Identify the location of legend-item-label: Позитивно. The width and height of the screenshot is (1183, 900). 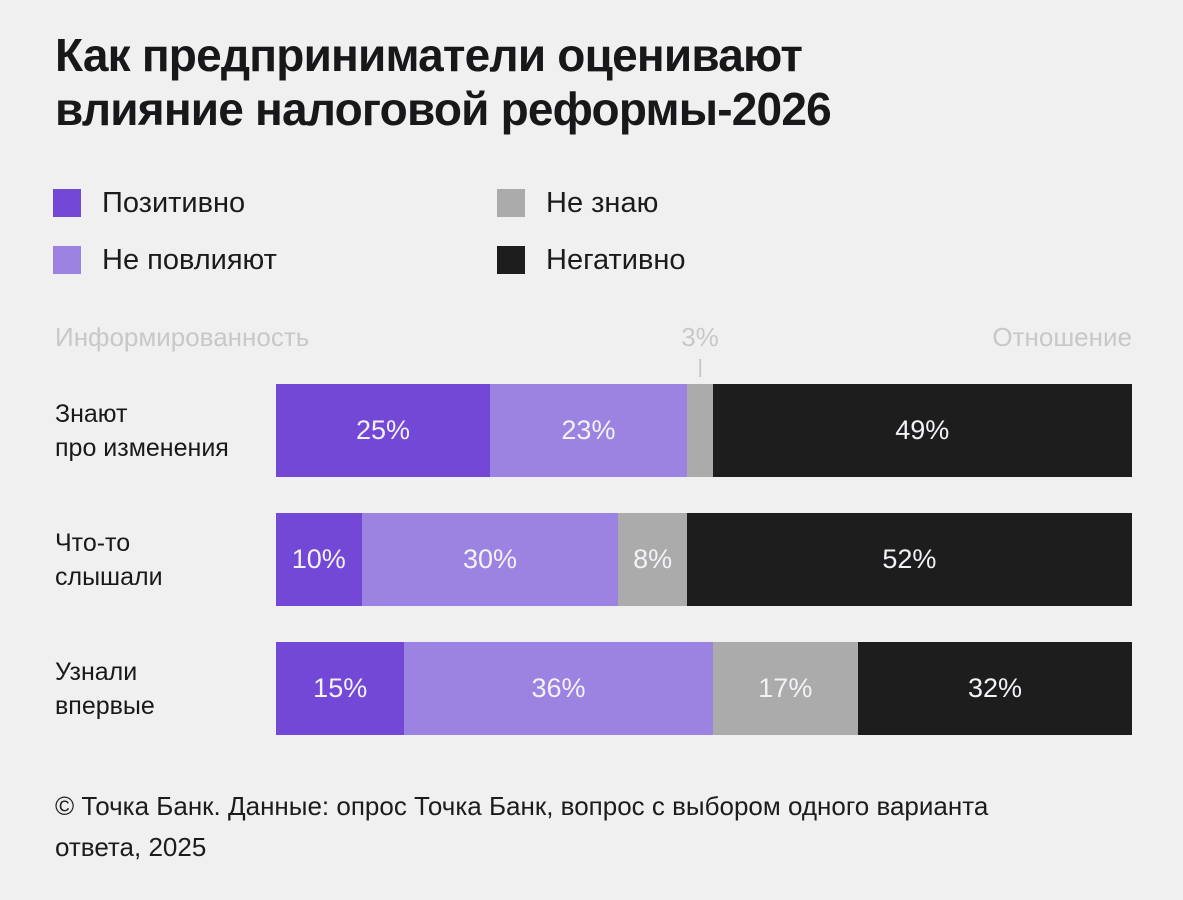
(174, 202).